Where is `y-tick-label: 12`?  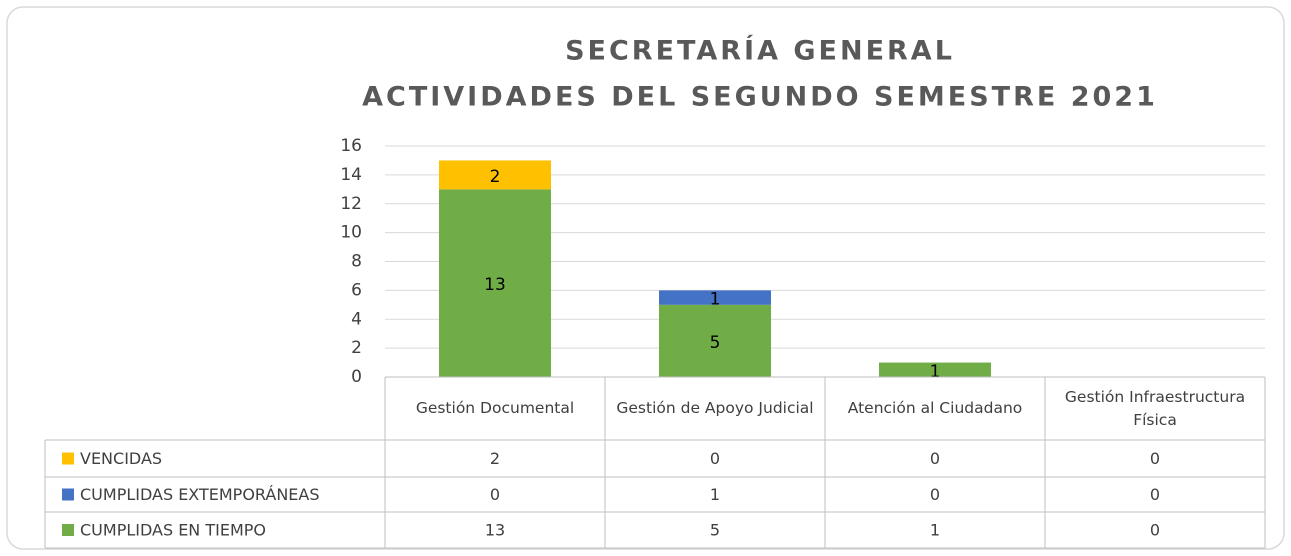
y-tick-label: 12 is located at coordinates (351, 204).